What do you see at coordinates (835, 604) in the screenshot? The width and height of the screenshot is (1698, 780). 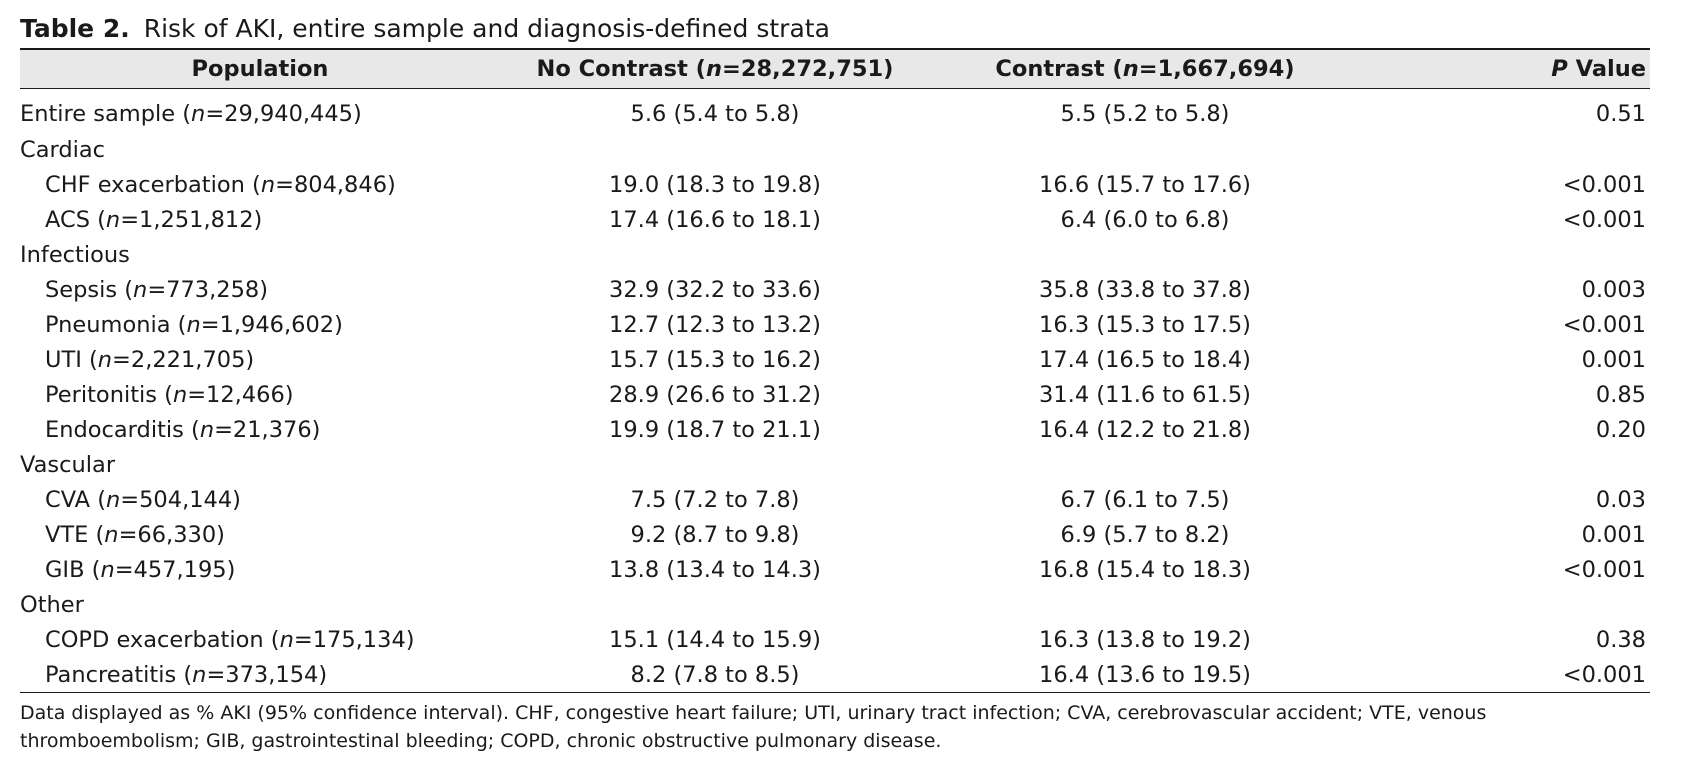 I see `group-row: Other` at bounding box center [835, 604].